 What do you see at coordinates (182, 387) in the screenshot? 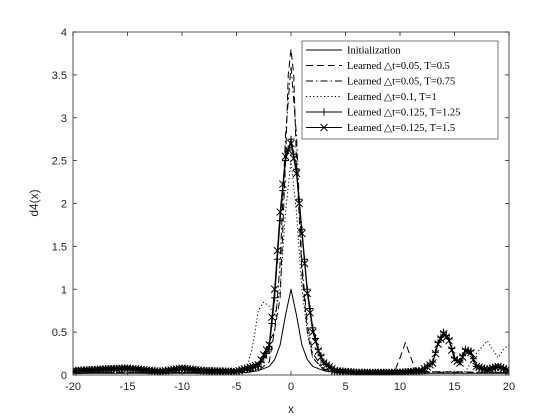
I see `x-tick-label: -10` at bounding box center [182, 387].